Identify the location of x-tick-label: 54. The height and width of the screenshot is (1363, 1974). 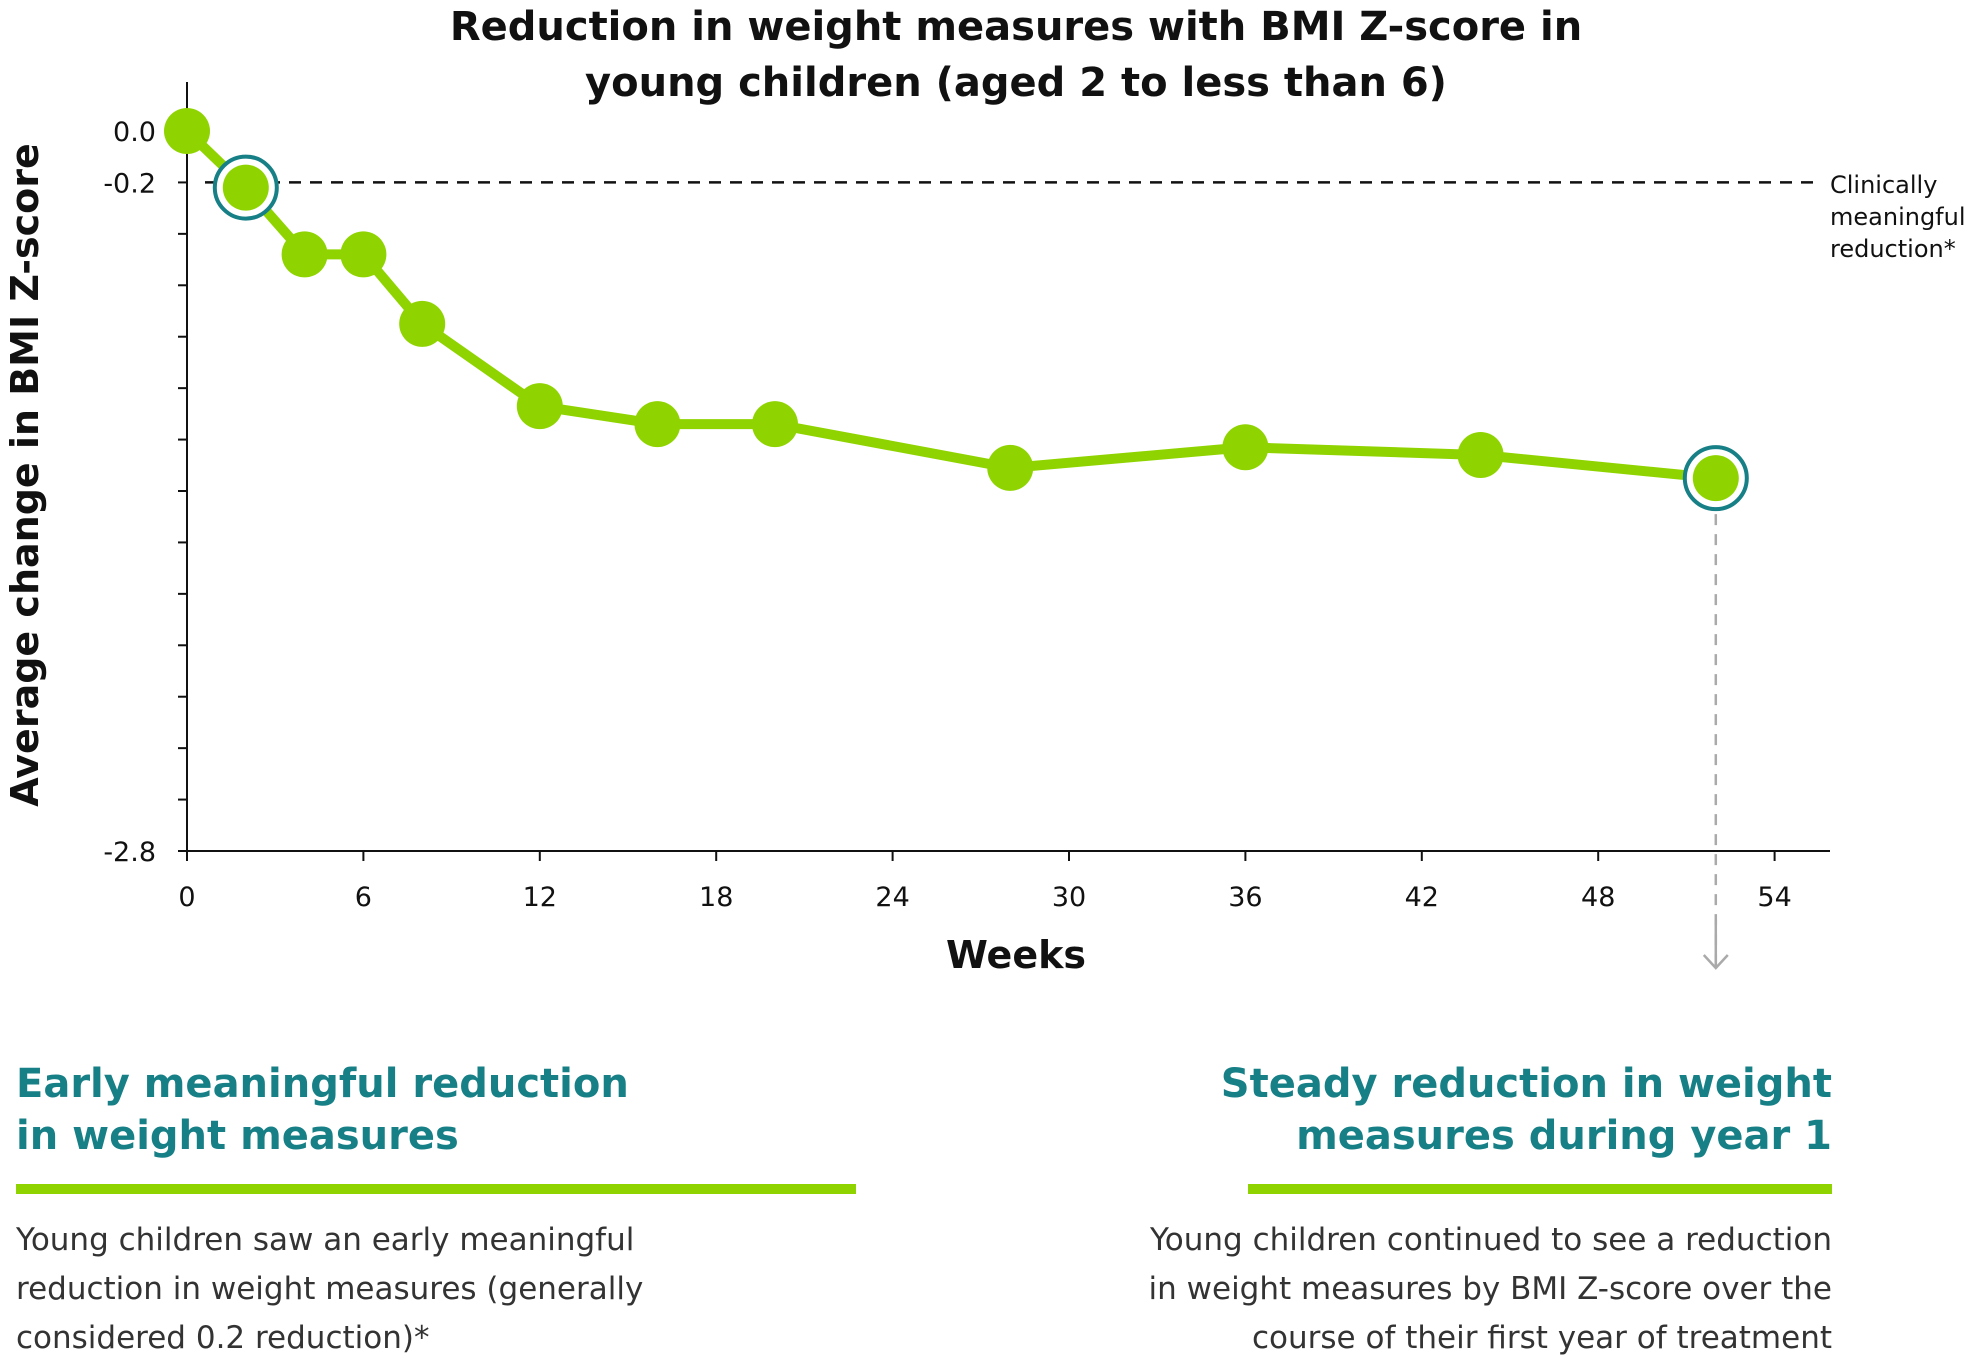
(1774, 897).